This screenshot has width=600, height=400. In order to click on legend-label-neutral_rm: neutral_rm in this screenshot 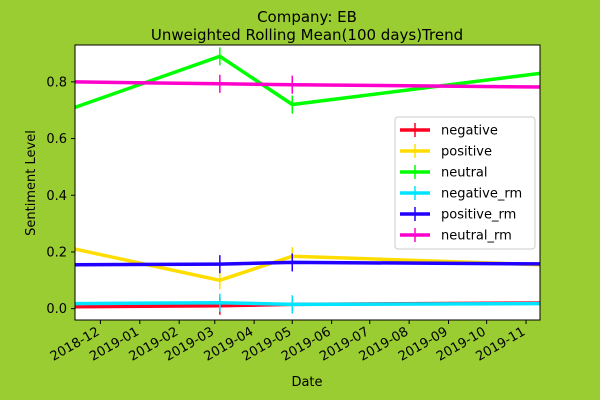, I will do `click(476, 236)`.